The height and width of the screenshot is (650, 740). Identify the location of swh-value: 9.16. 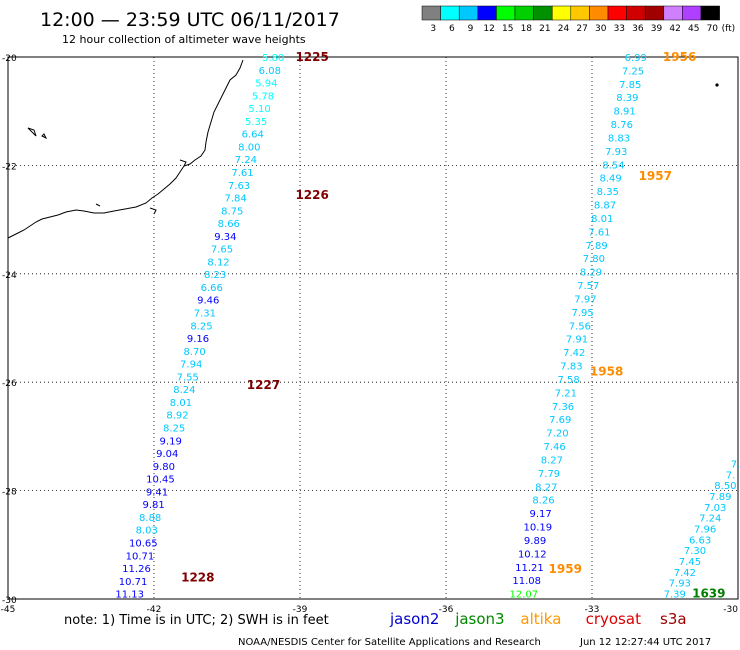
(198, 339).